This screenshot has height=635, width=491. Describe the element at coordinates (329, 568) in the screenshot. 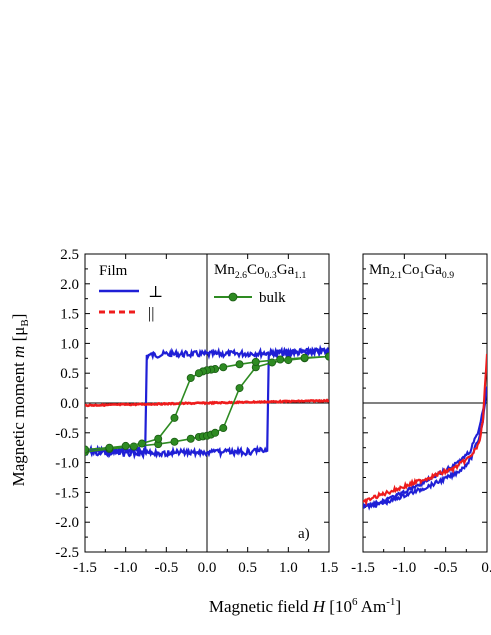

I see `x-tick-label: 1.5` at that location.